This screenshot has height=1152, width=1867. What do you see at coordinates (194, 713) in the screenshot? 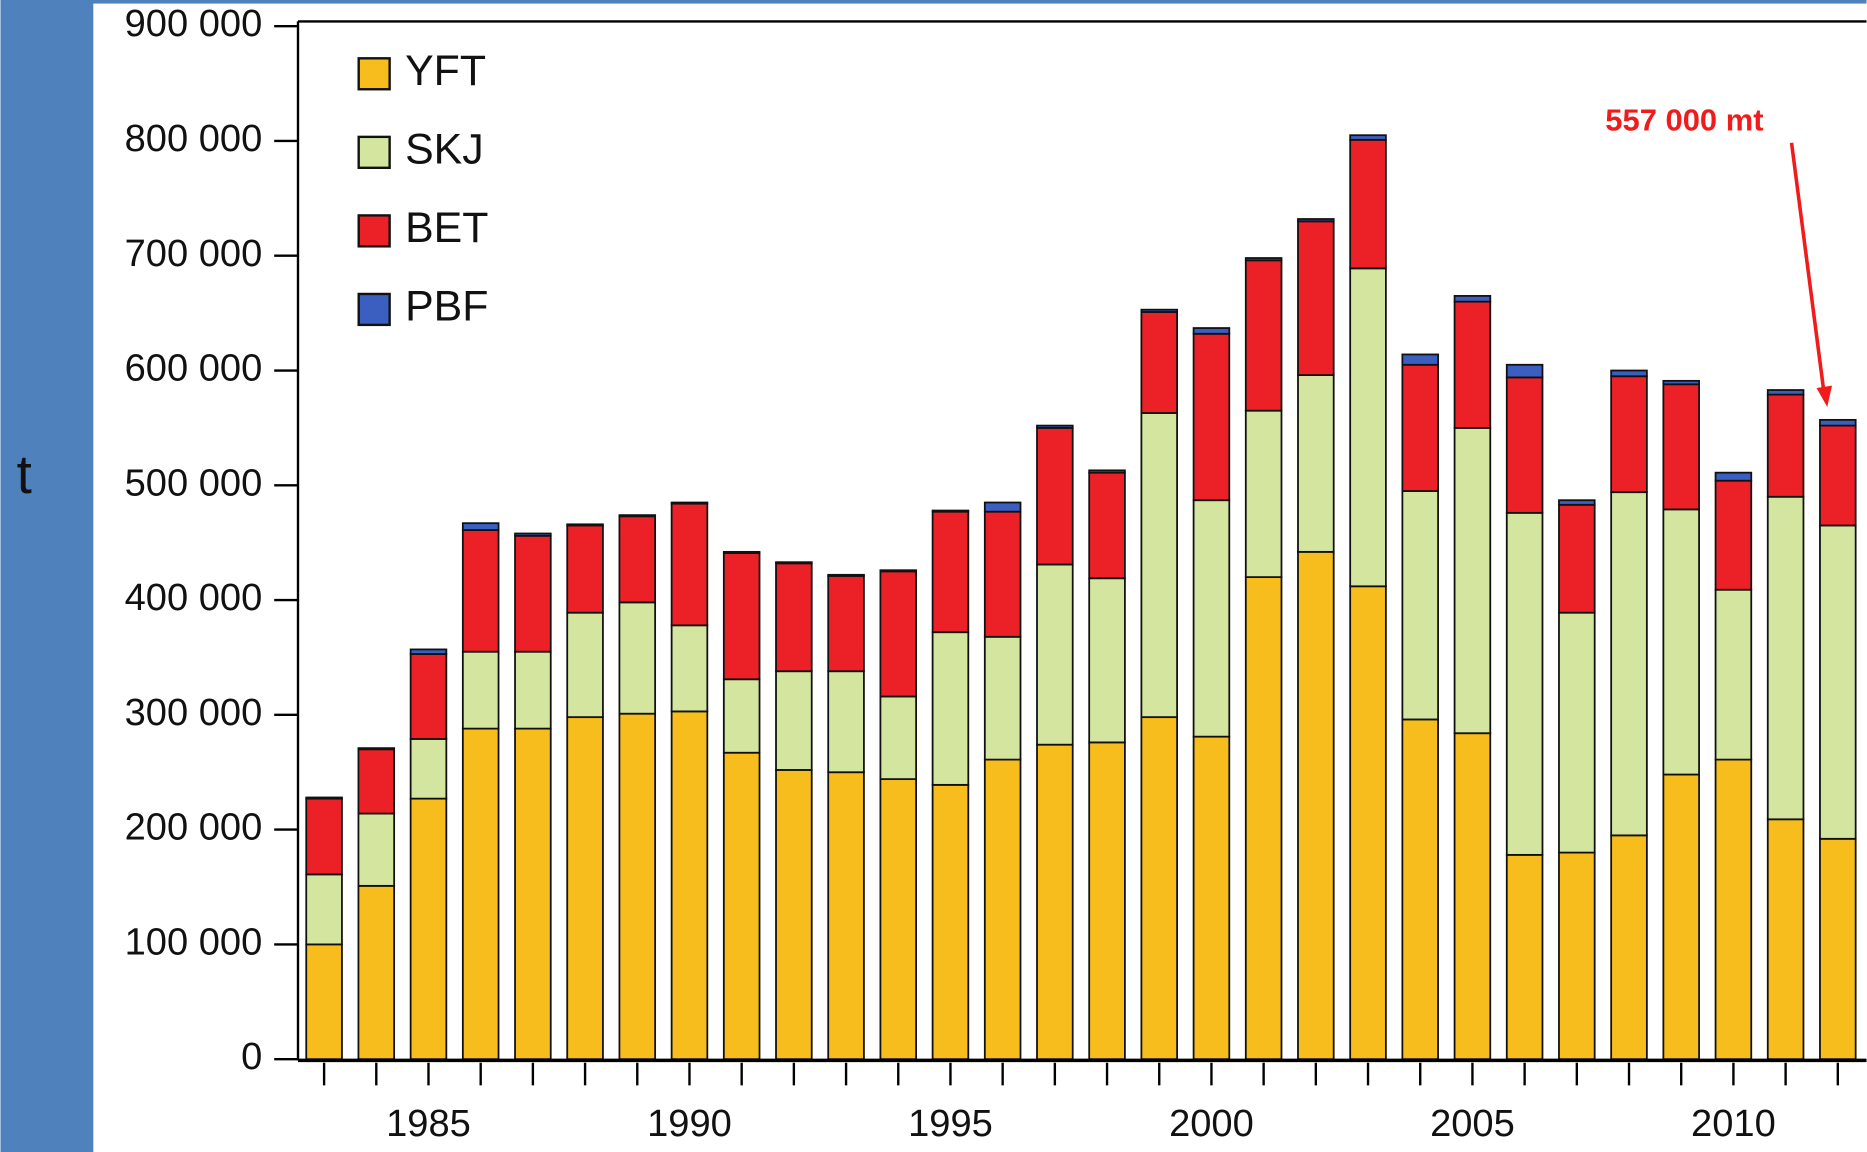
I see `y-tick-label: 300 000` at bounding box center [194, 713].